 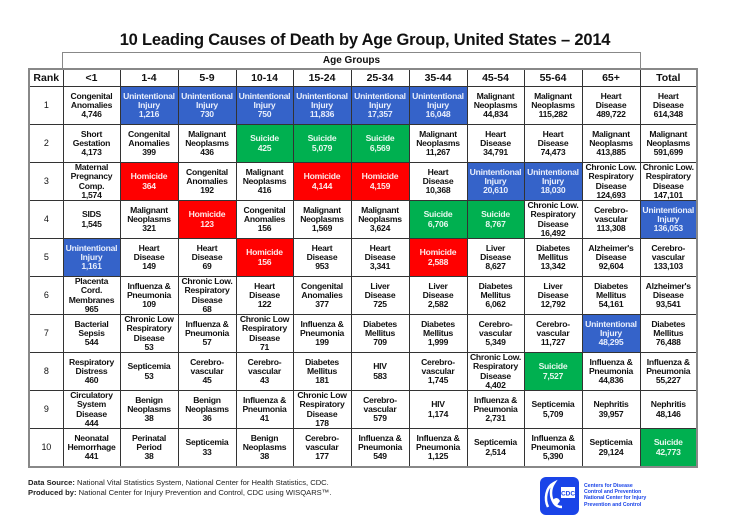 What do you see at coordinates (438, 304) in the screenshot?
I see `death-count: 2,582` at bounding box center [438, 304].